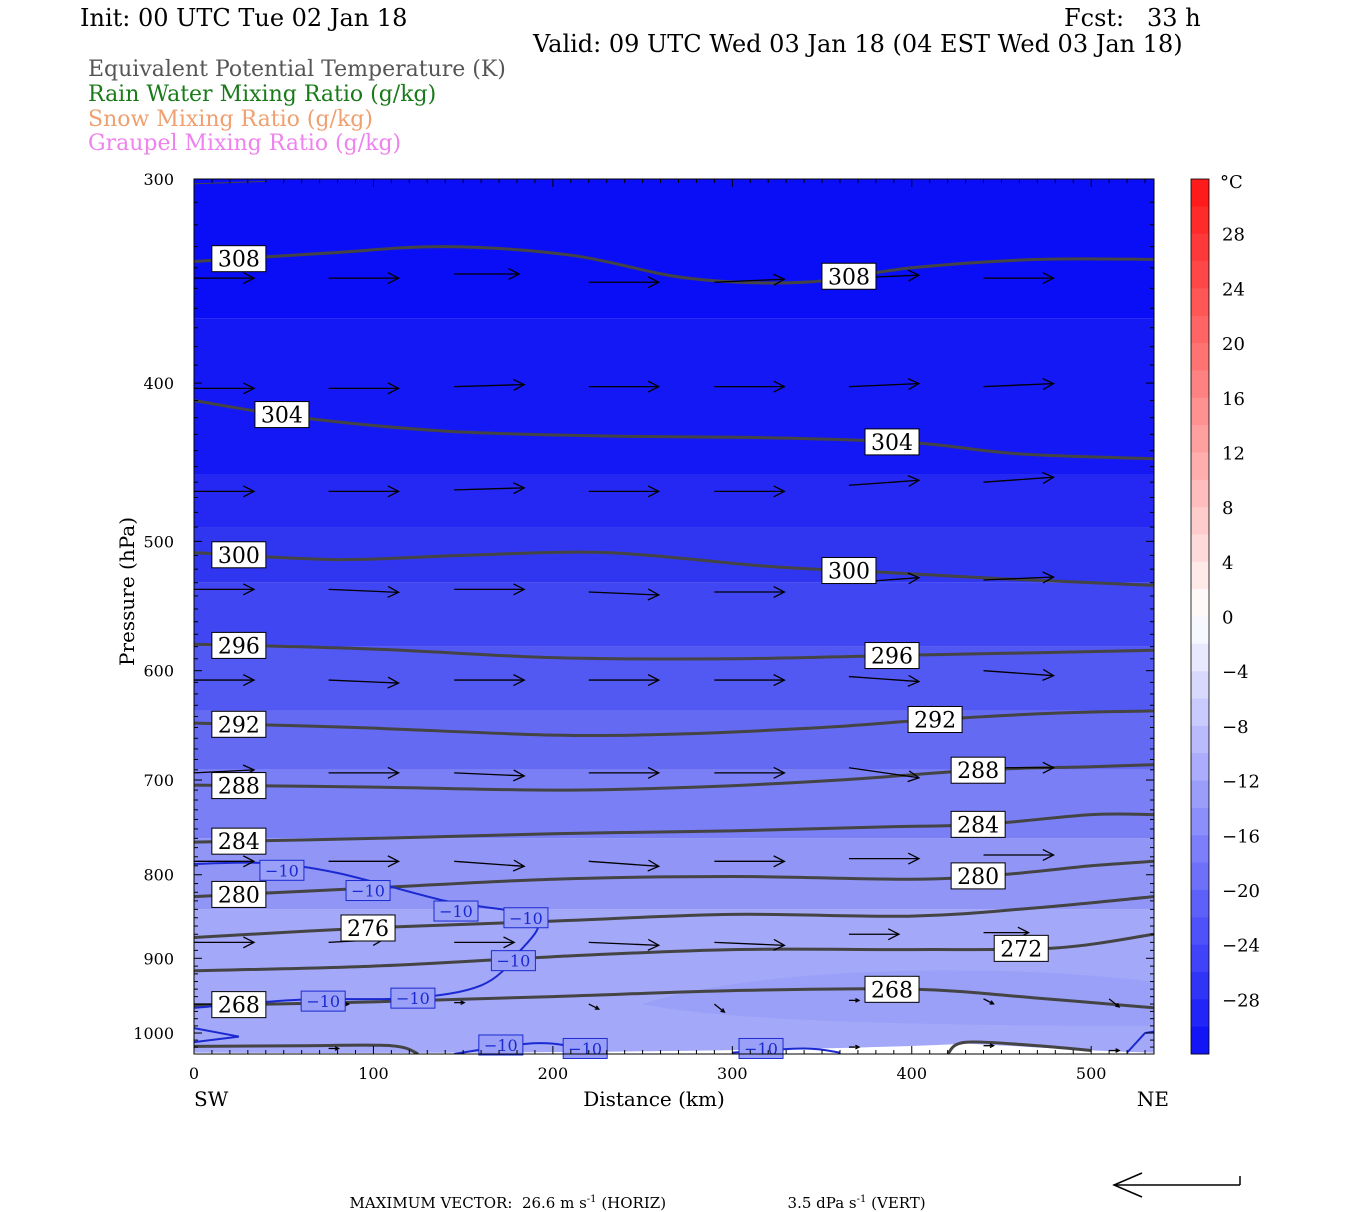 This screenshot has height=1212, width=1350. I want to click on colorbar-tick-label: 8, so click(1227, 508).